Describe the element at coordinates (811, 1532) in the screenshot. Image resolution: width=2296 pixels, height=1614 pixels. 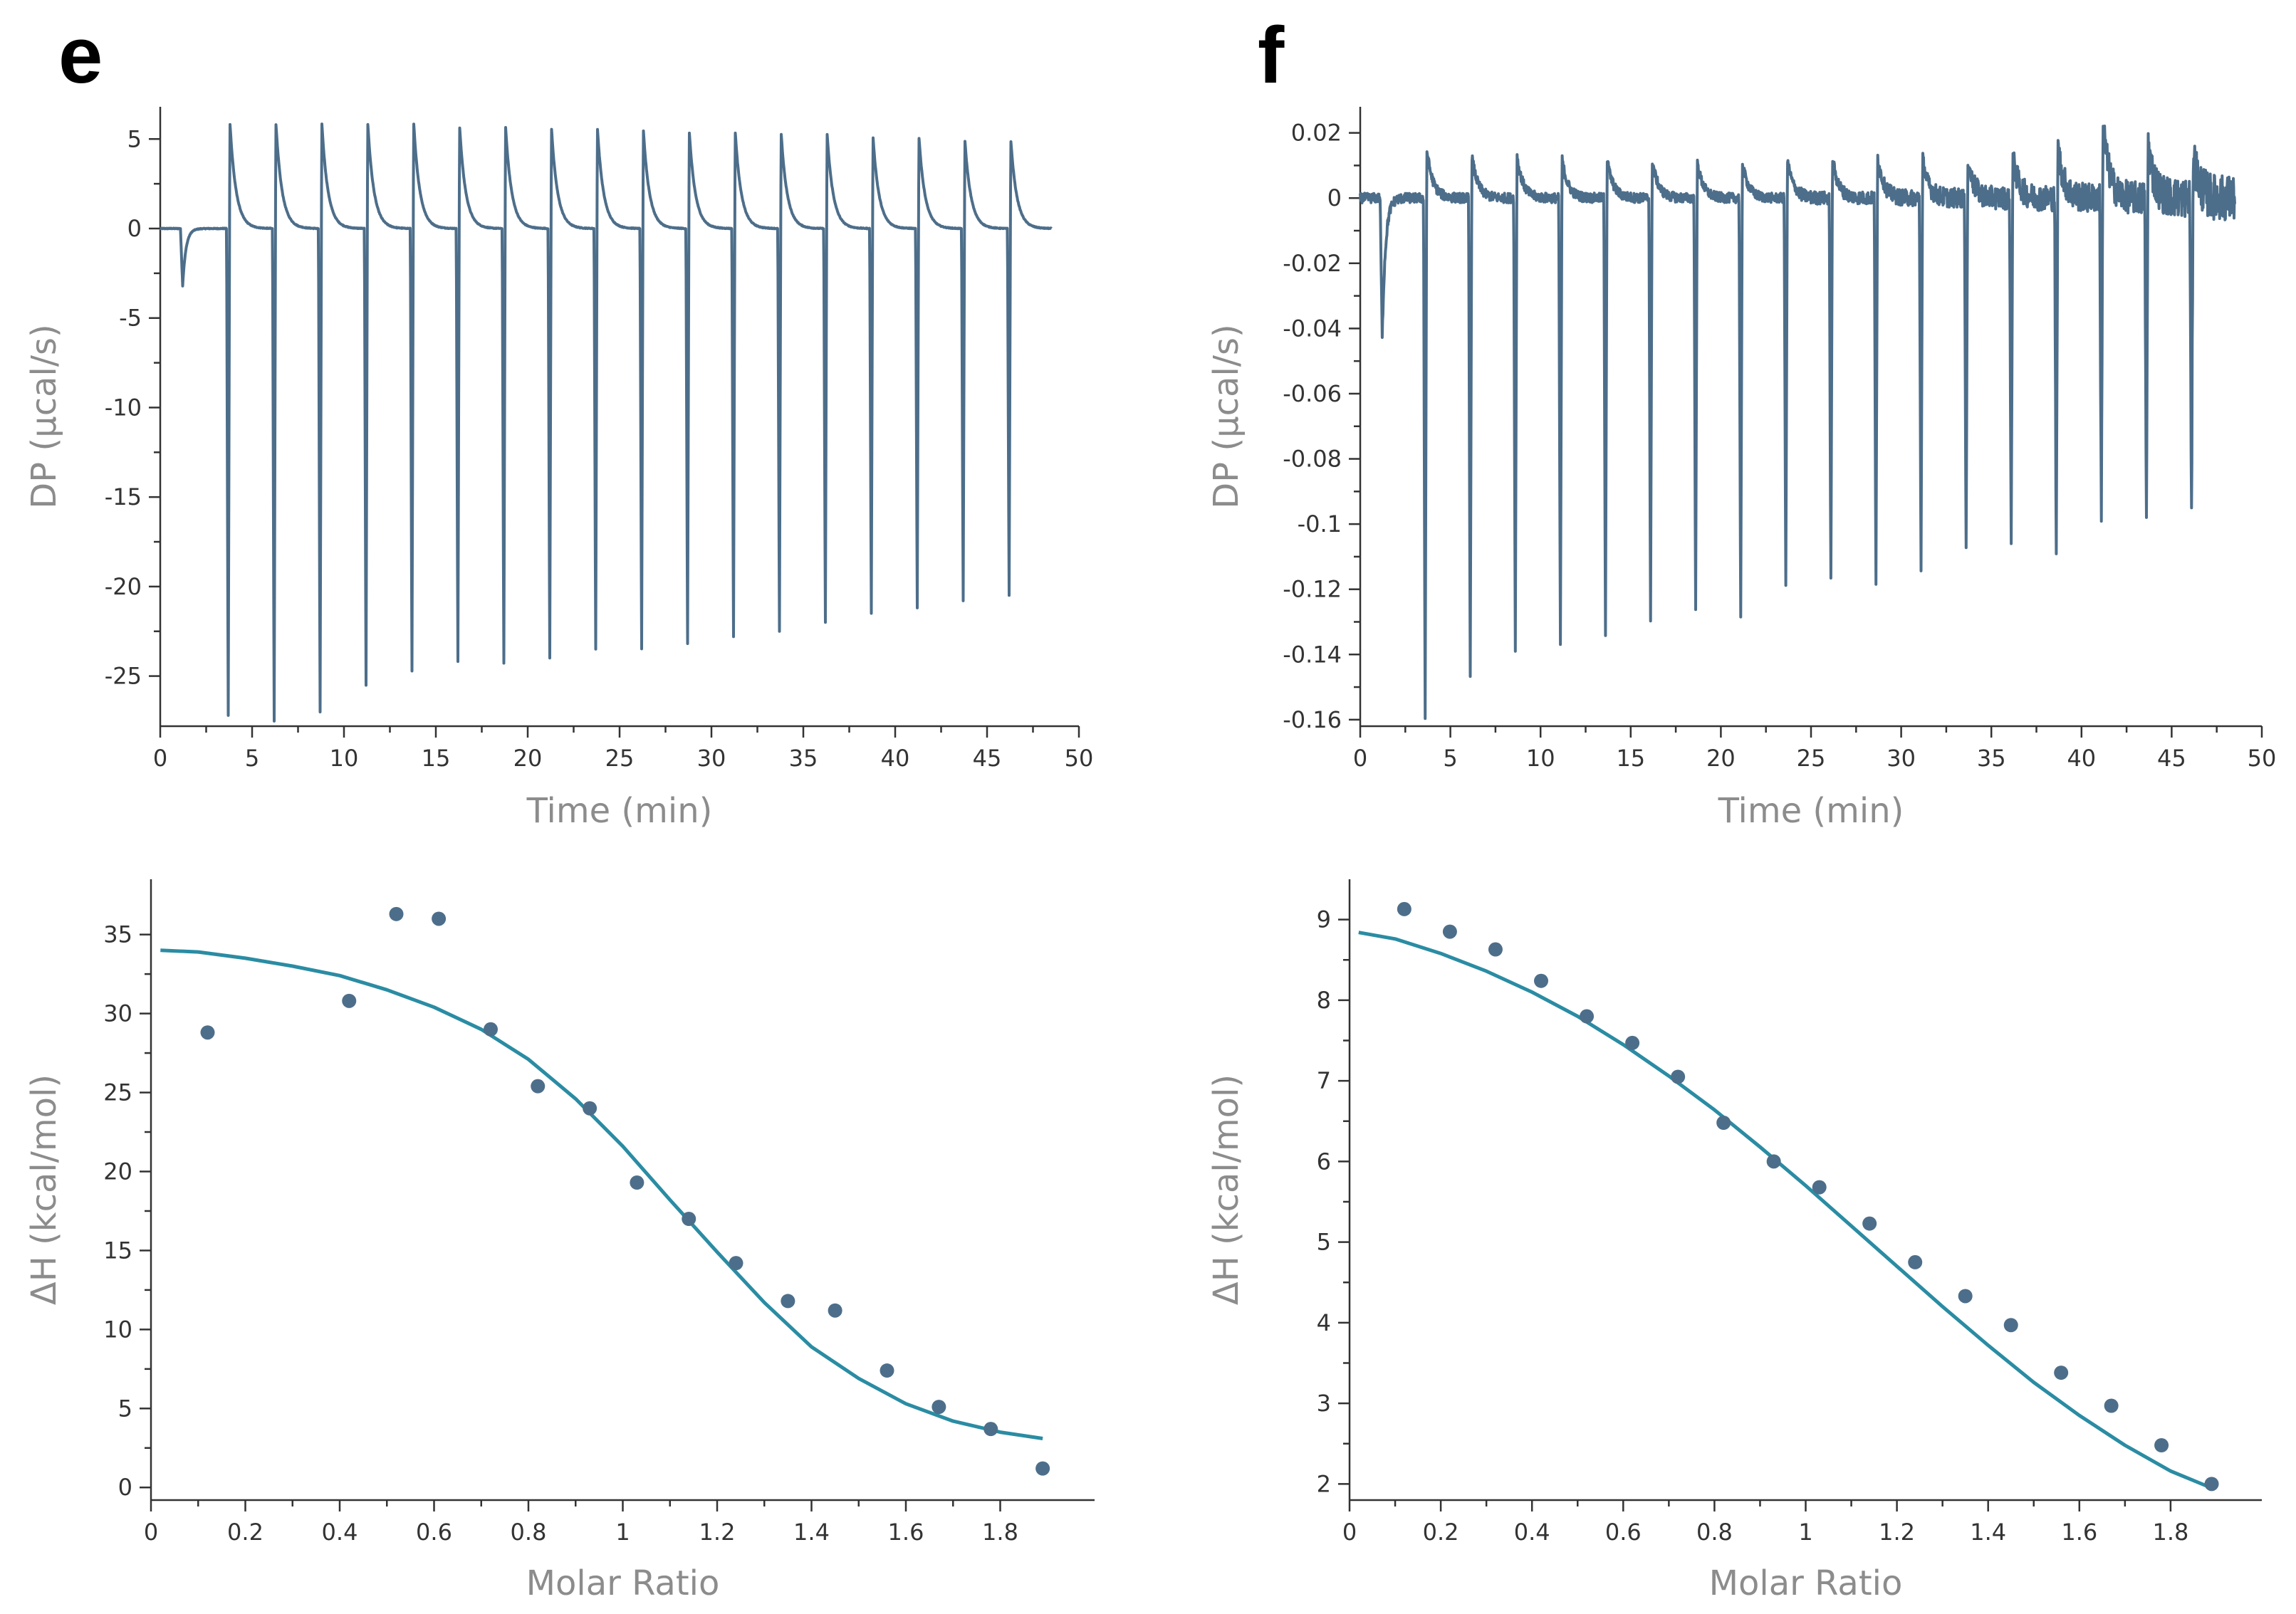
I see `x-tick-label: 1.4` at that location.